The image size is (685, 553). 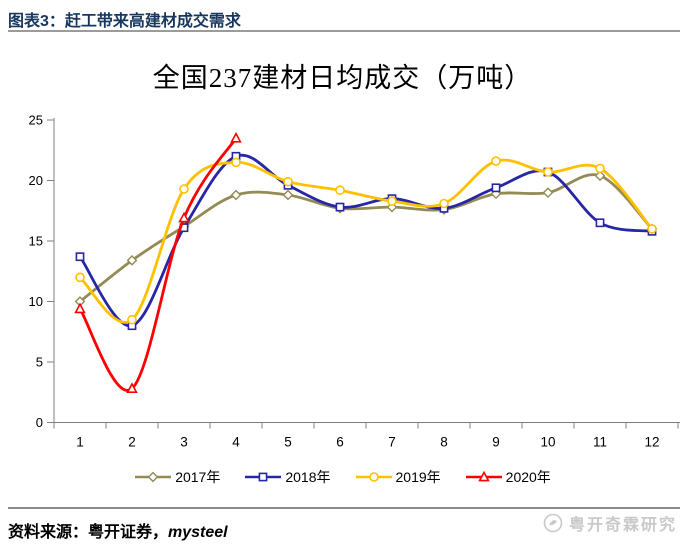 I want to click on x-axis-tick-label: 7, so click(x=392, y=442).